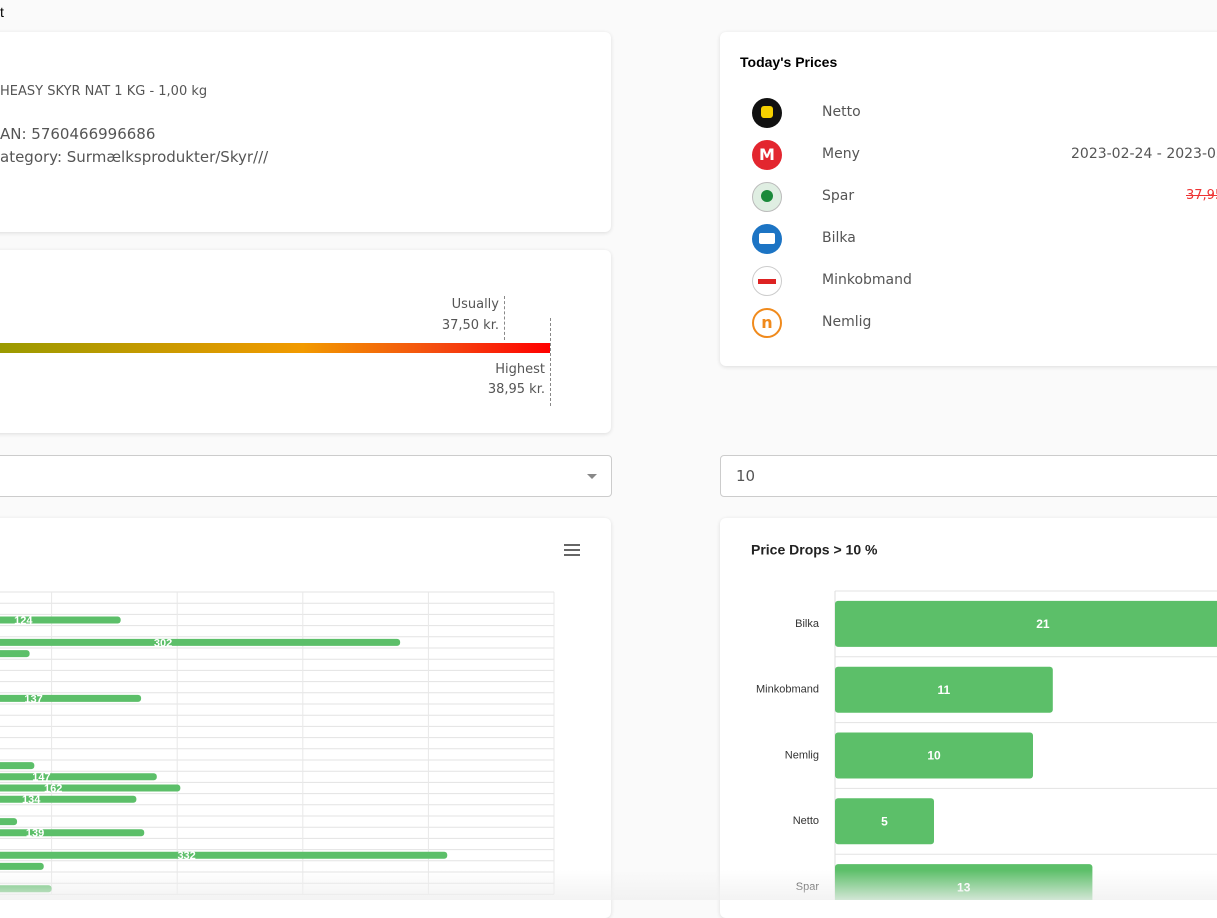  Describe the element at coordinates (789, 62) in the screenshot. I see `card-title: Today's Prices` at that location.